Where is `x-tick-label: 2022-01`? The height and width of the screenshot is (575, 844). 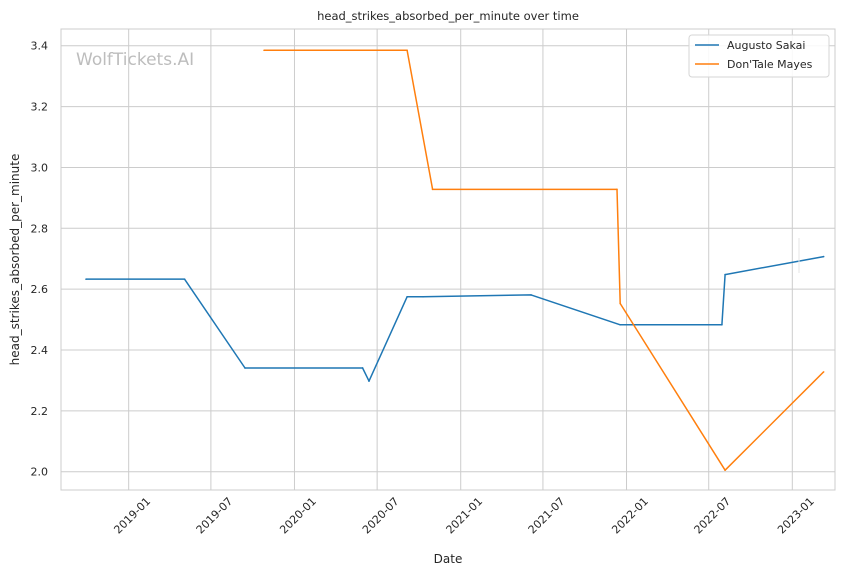 x-tick-label: 2022-01 is located at coordinates (630, 516).